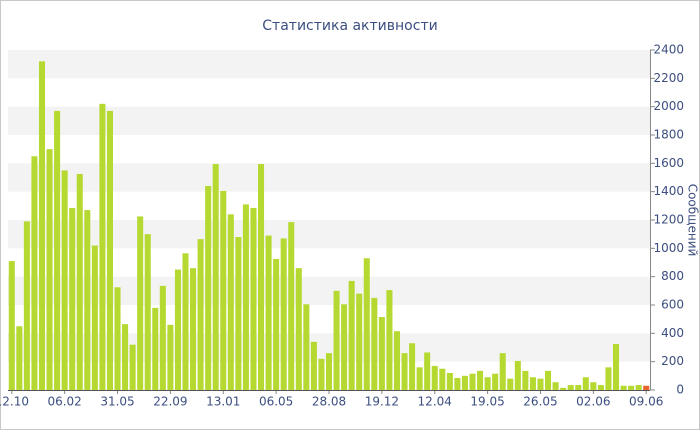 The image size is (700, 430). Describe the element at coordinates (668, 50) in the screenshot. I see `y-tick-label: 2400` at that location.